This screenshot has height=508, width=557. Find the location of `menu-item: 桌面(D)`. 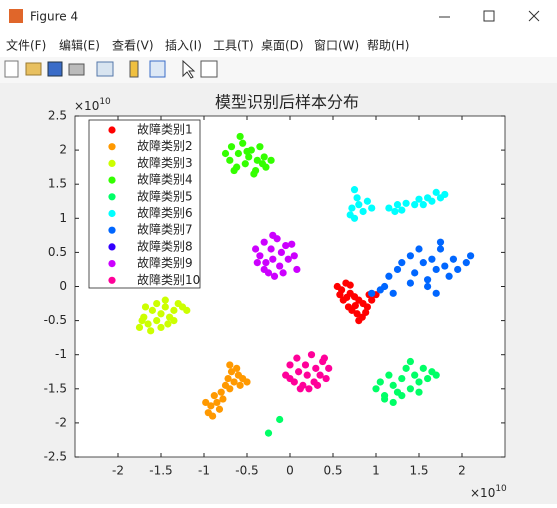

menu-item: 桌面(D) is located at coordinates (282, 46).